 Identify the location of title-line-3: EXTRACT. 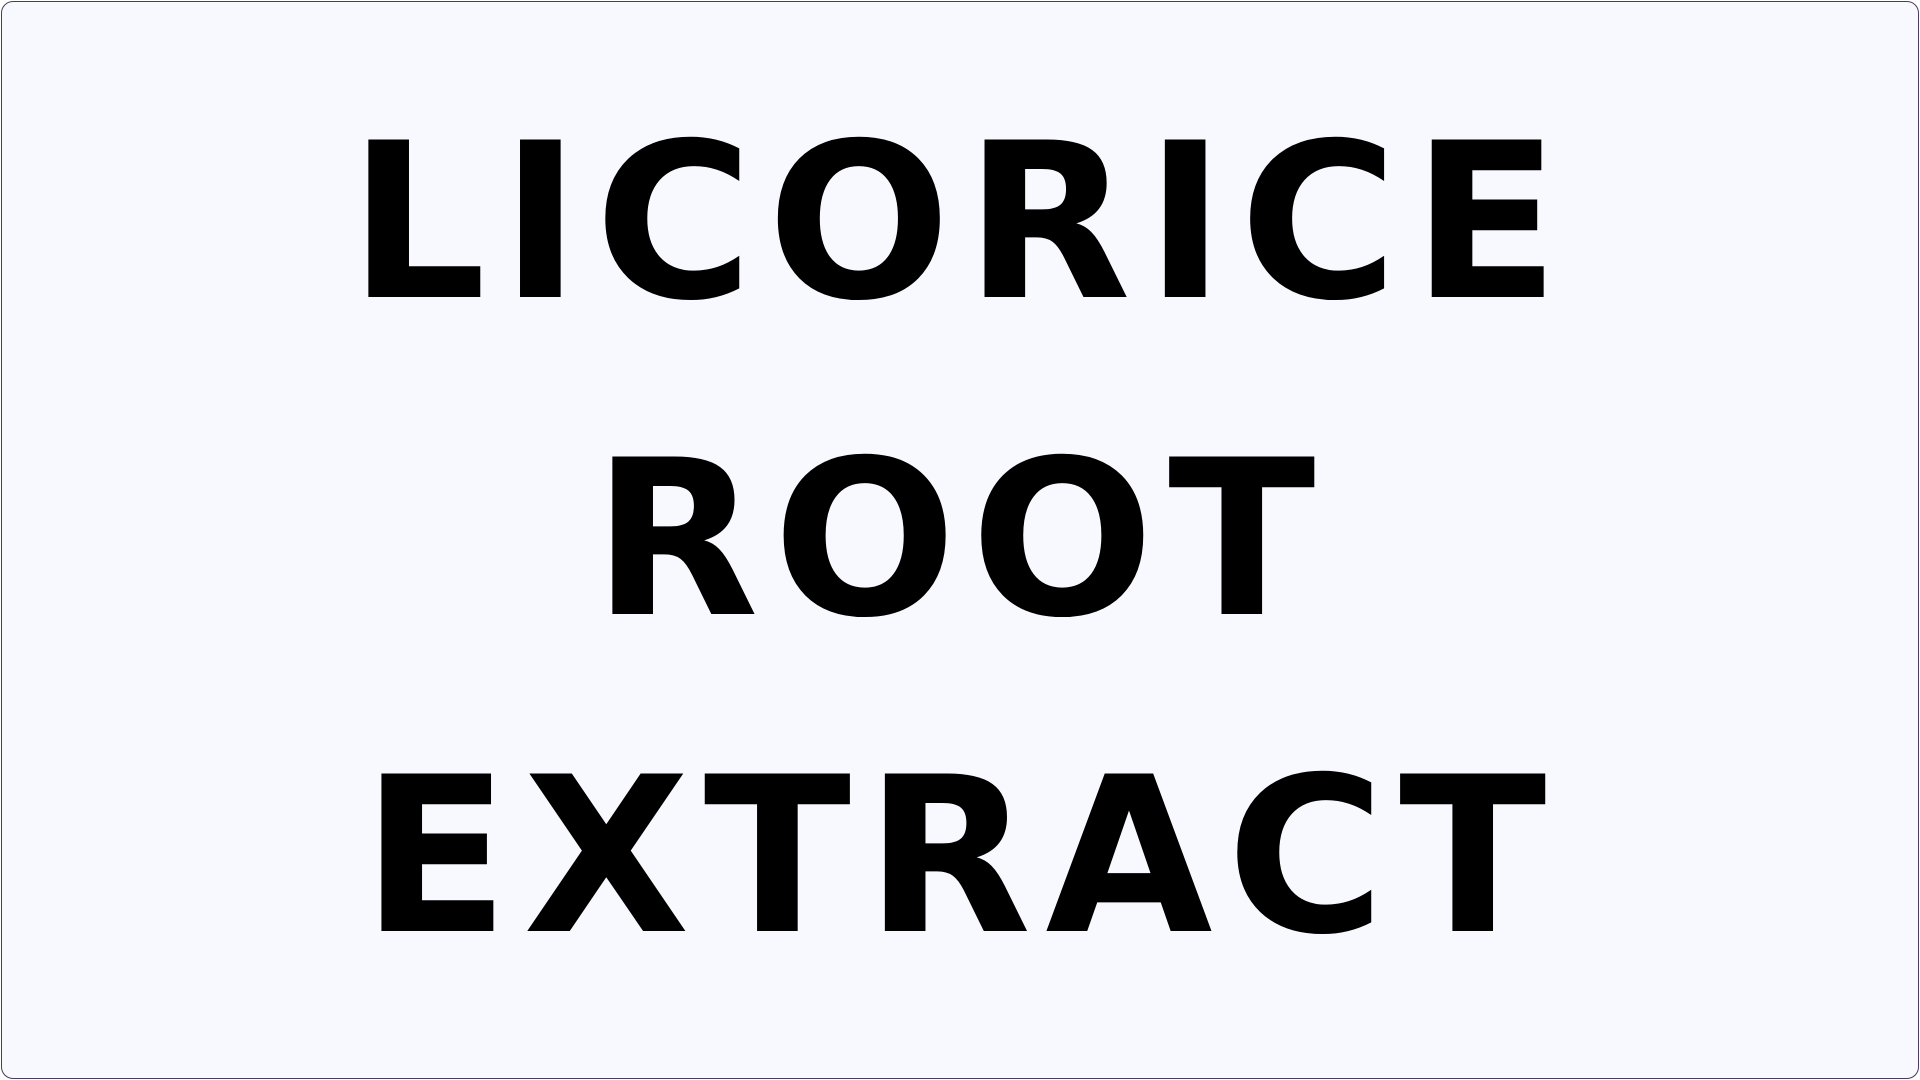
(961, 856).